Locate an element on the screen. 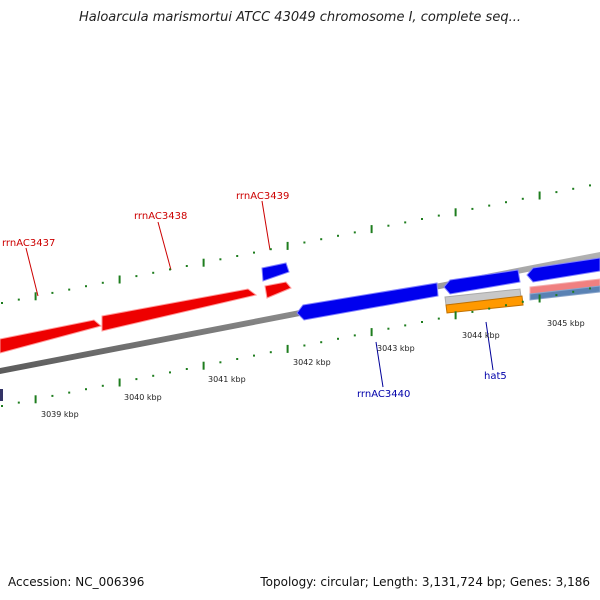 This screenshot has height=600, width=600. feature-orange-hat5 is located at coordinates (484, 304).